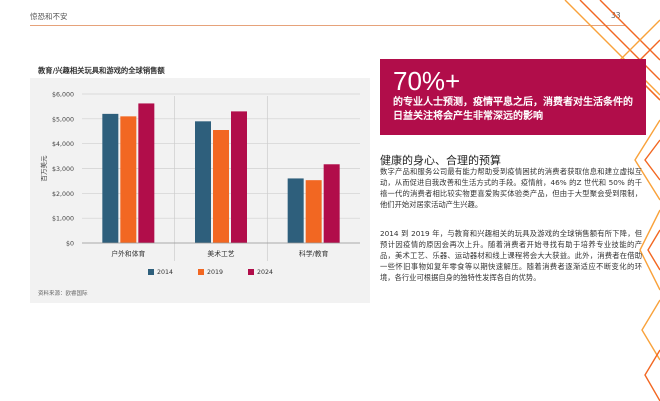  I want to click on y-axis-label: 百万美元, so click(43, 168).